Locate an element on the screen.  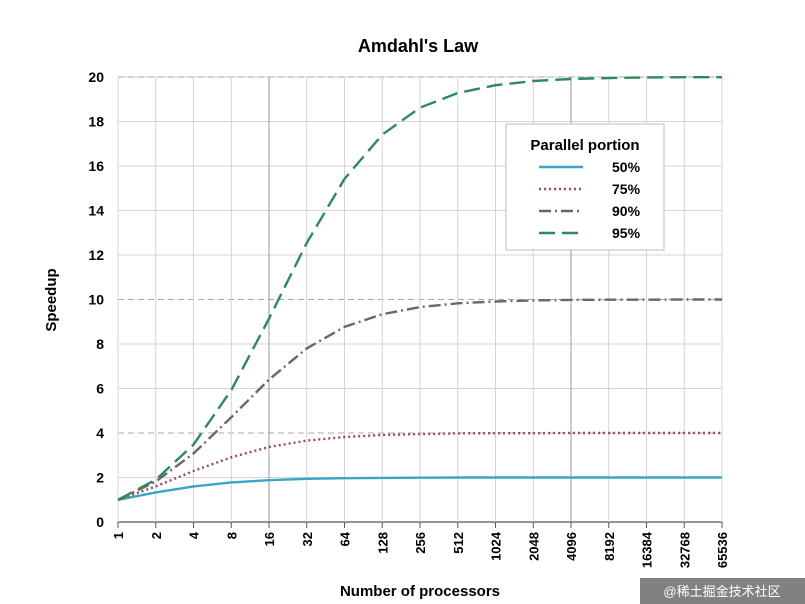
x-tick-label: 64 is located at coordinates (345, 538).